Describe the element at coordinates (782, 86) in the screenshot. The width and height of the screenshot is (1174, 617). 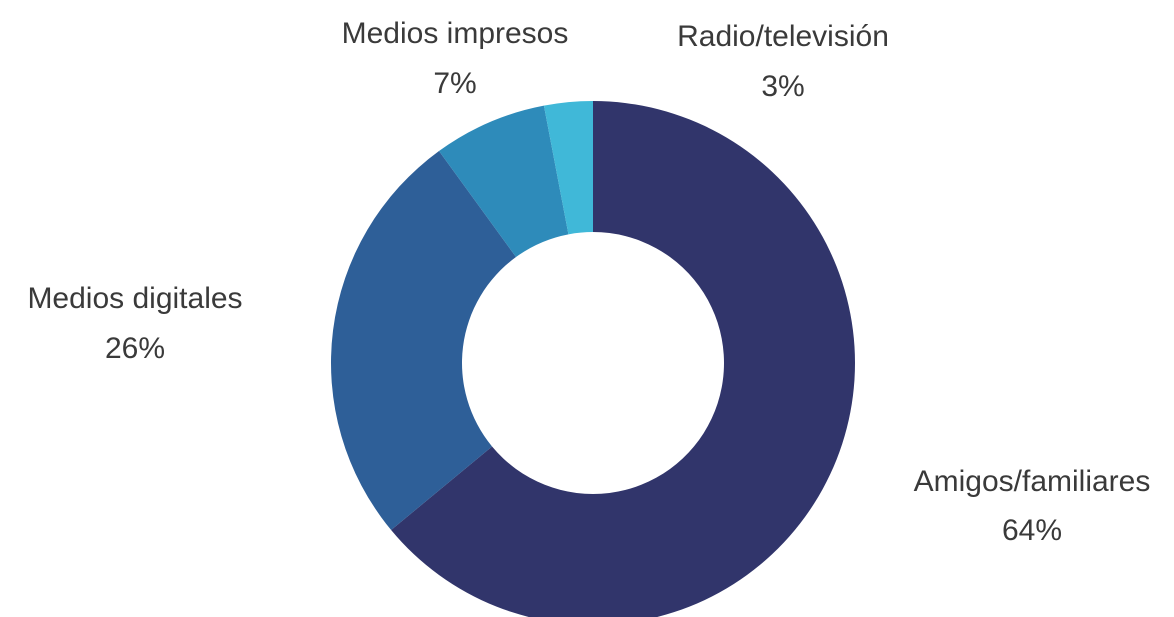
I see `slice-value-label: 3%` at that location.